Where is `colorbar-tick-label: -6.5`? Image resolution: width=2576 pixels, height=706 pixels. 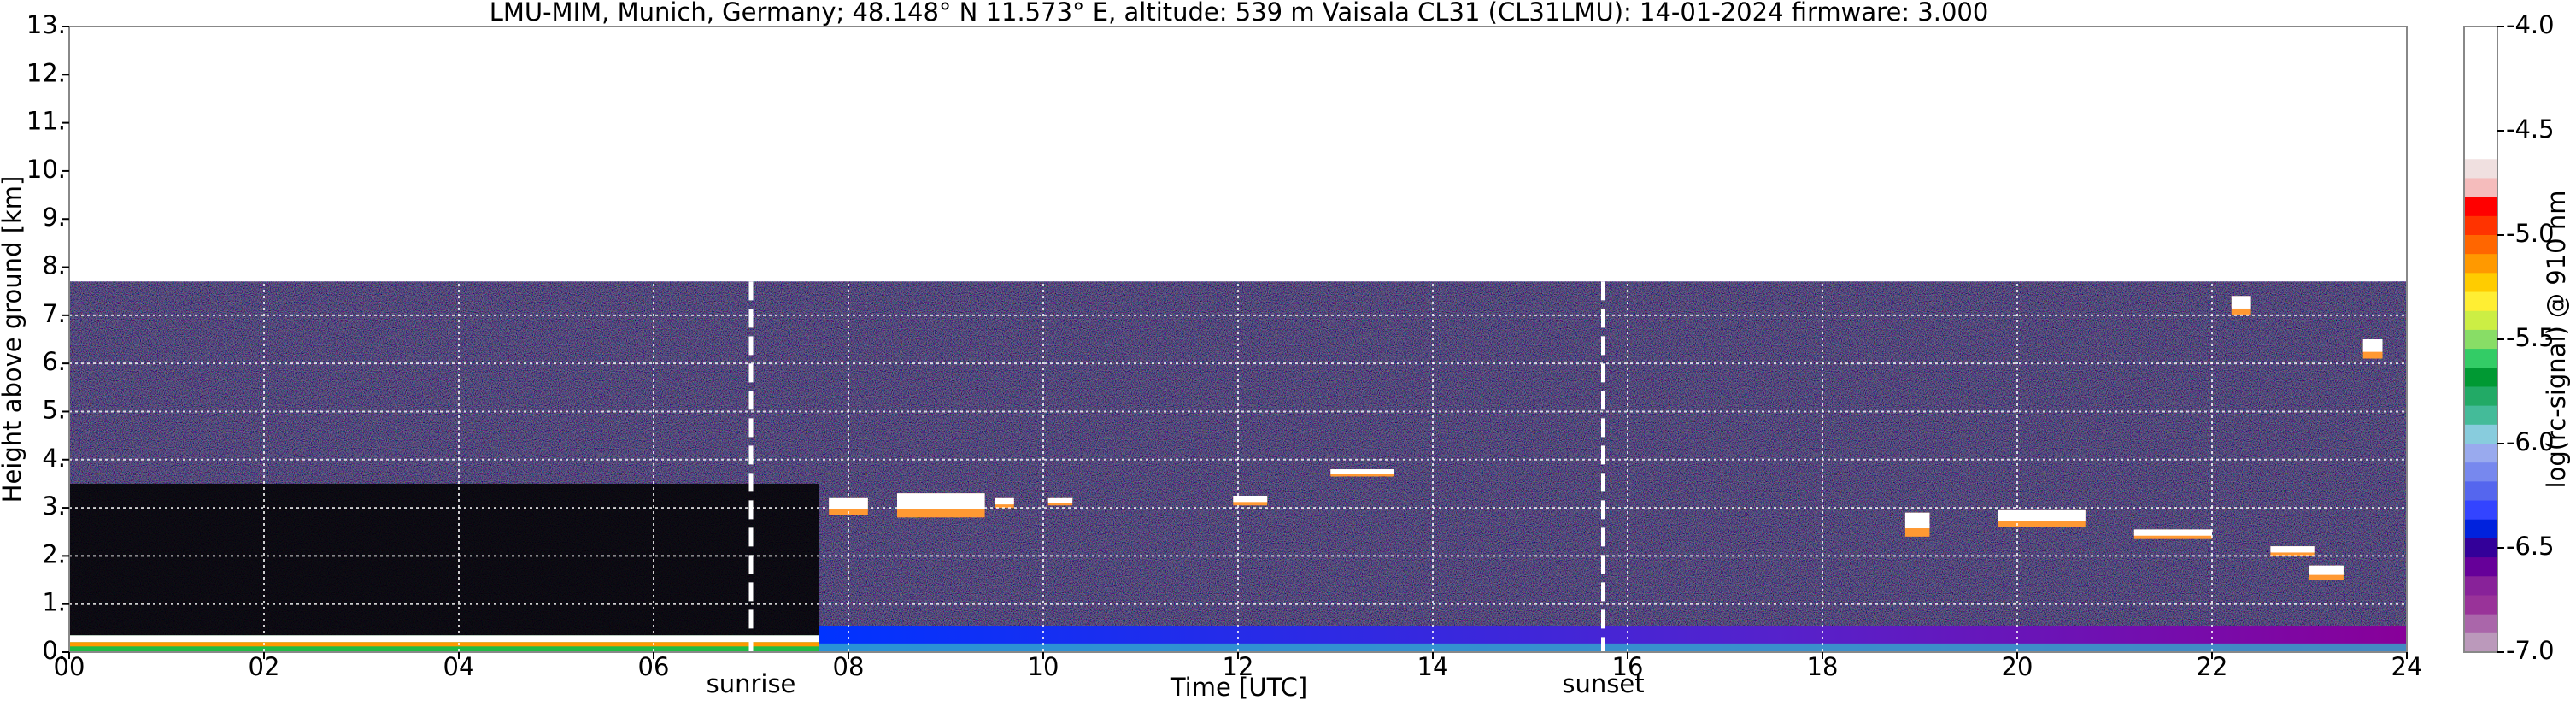
colorbar-tick-label: -6.5 is located at coordinates (2530, 546).